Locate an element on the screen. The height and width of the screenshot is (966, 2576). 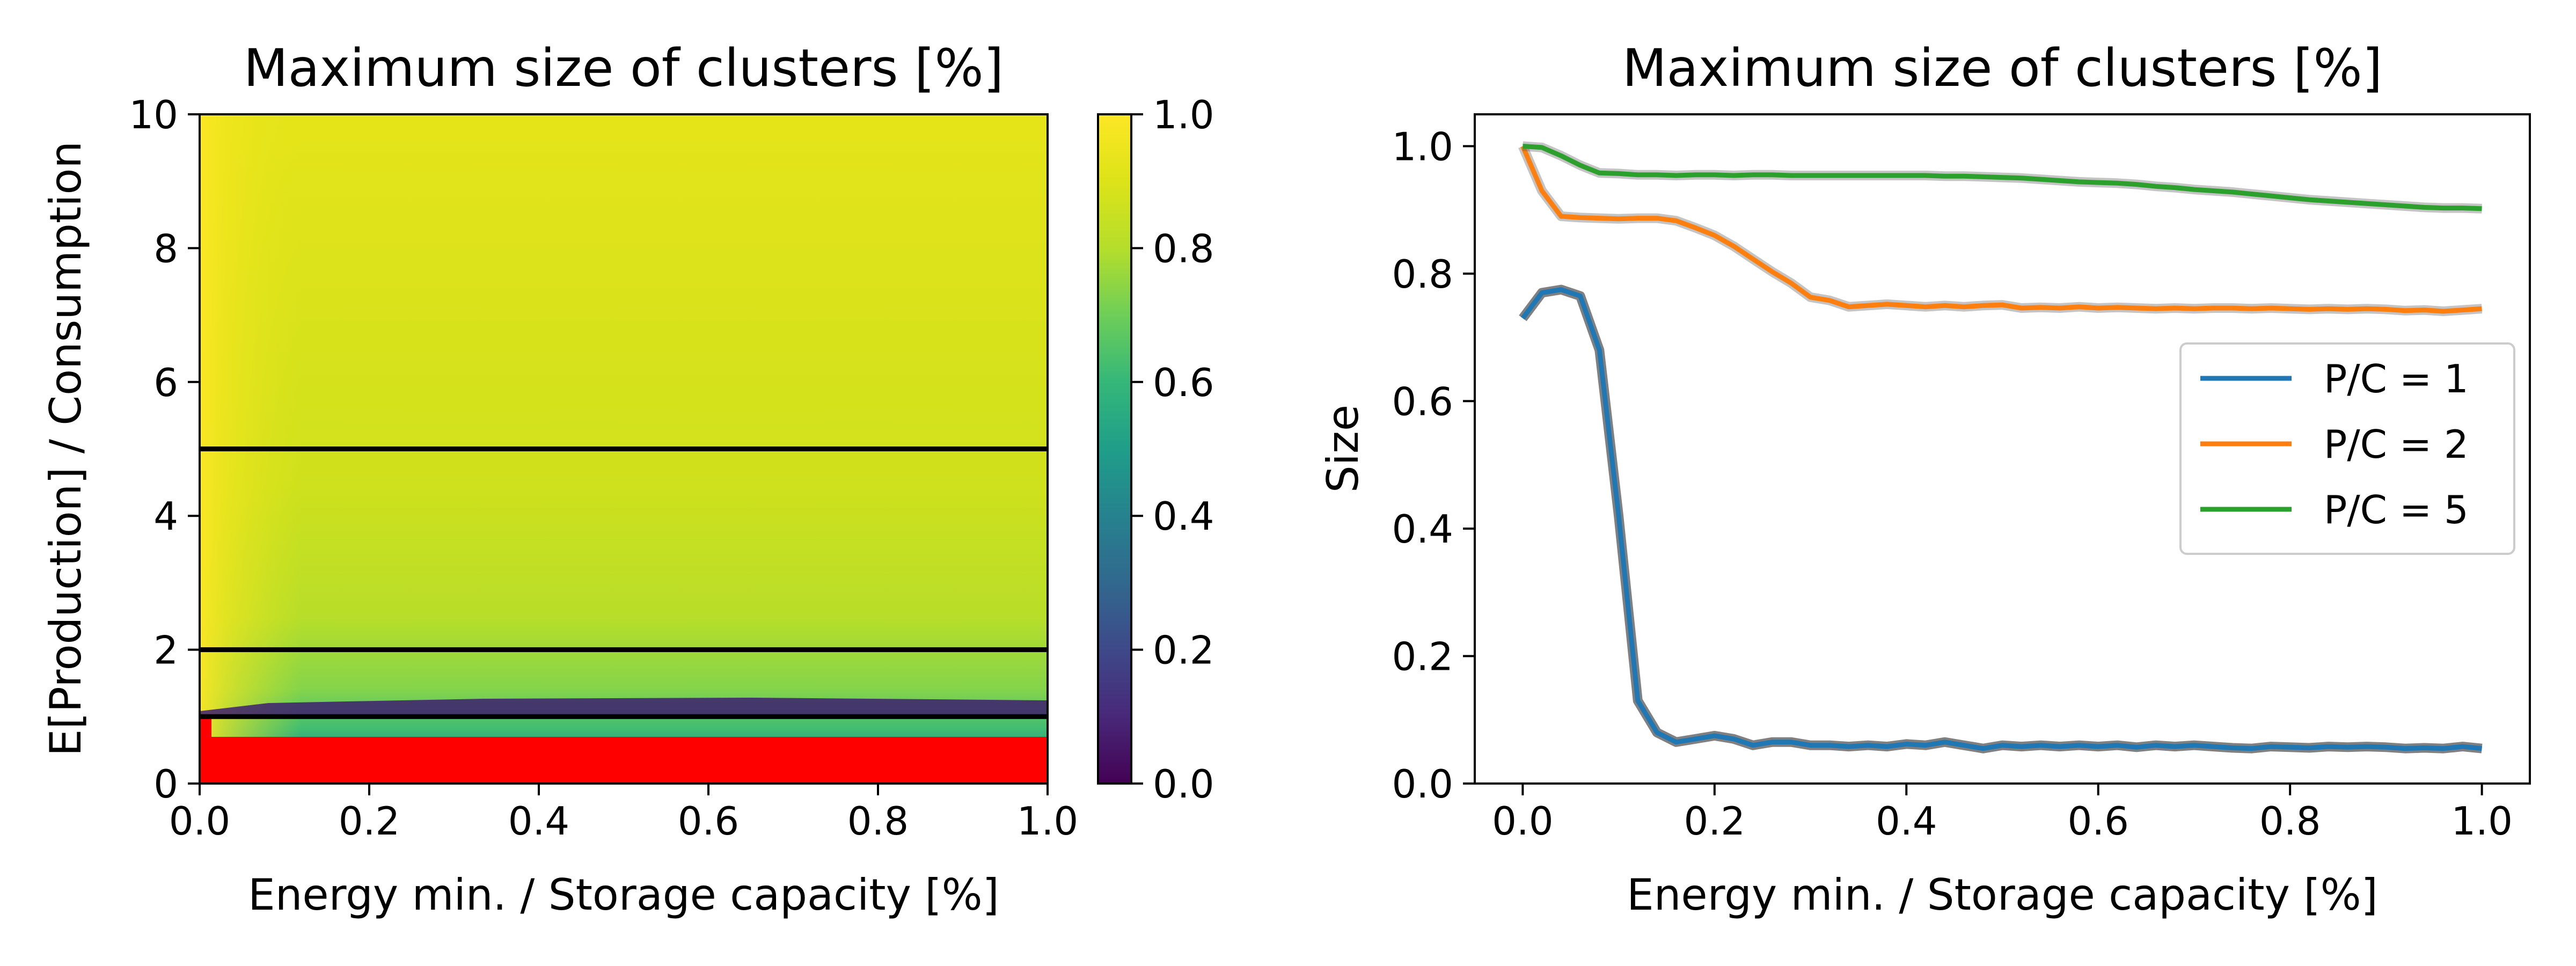
line-chart-title: Maximum size of clusters [%] is located at coordinates (2002, 68).